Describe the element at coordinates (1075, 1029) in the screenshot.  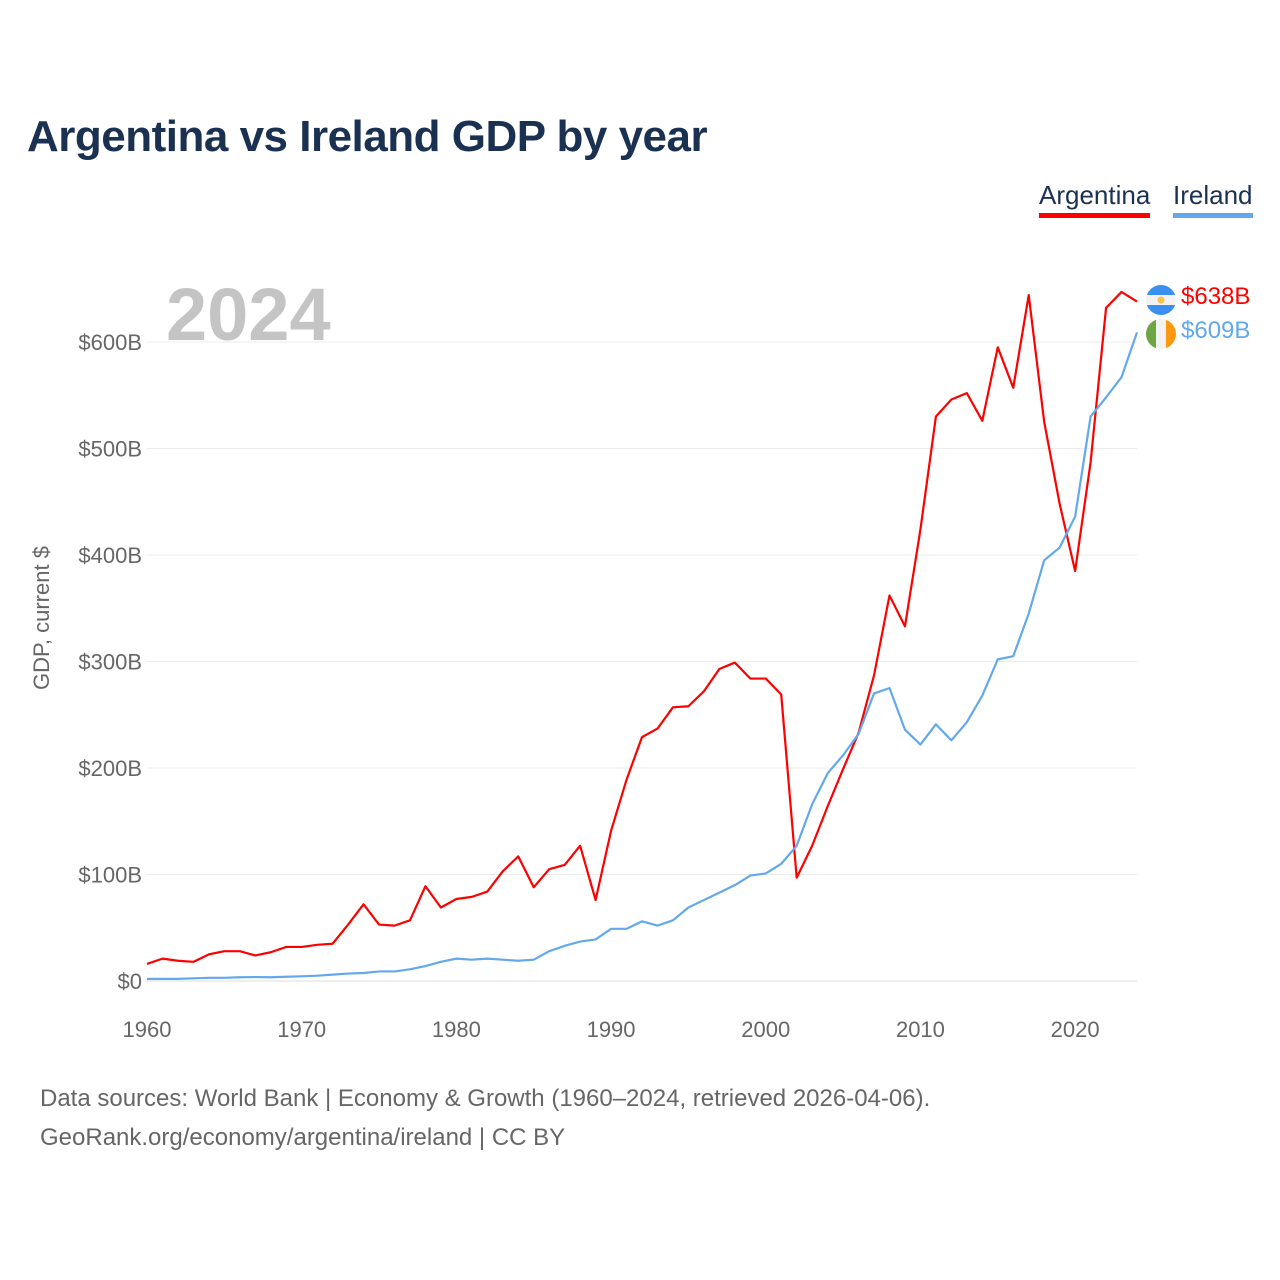
I see `x-tick-label: 2020` at that location.